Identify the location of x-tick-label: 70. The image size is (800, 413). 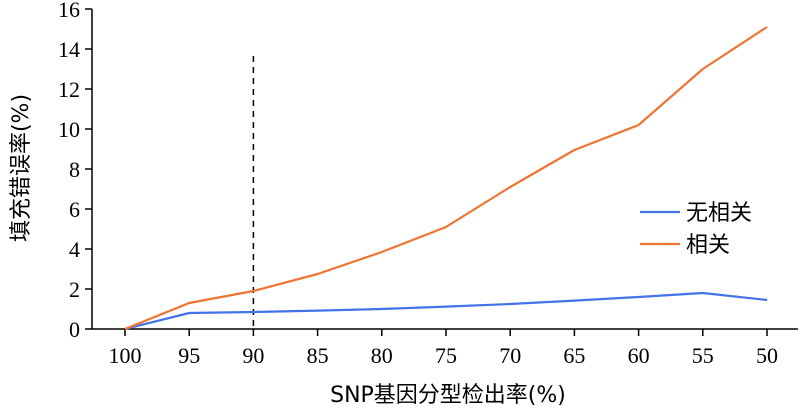
(510, 355).